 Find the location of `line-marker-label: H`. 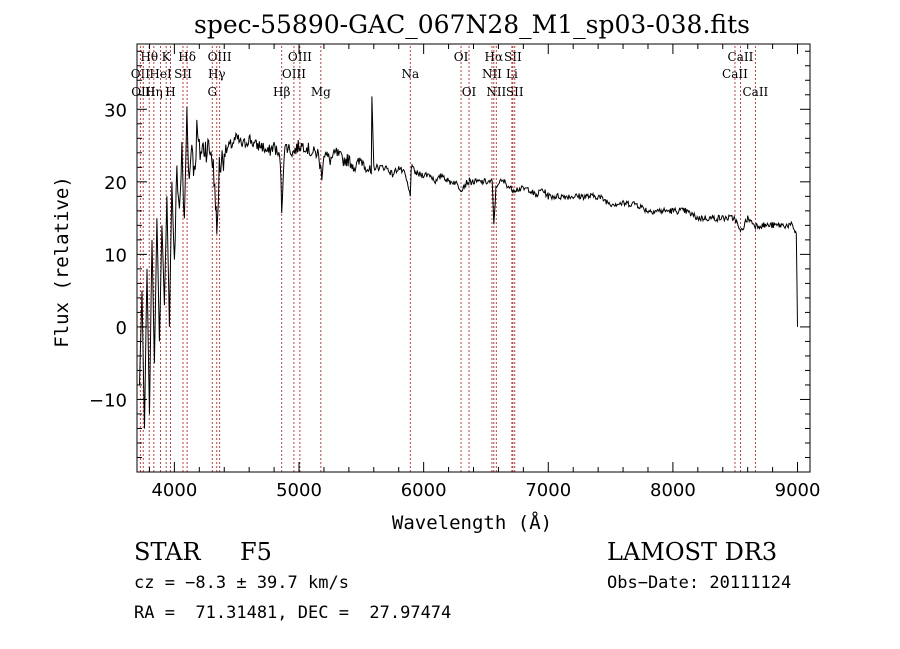

line-marker-label: H is located at coordinates (170, 92).